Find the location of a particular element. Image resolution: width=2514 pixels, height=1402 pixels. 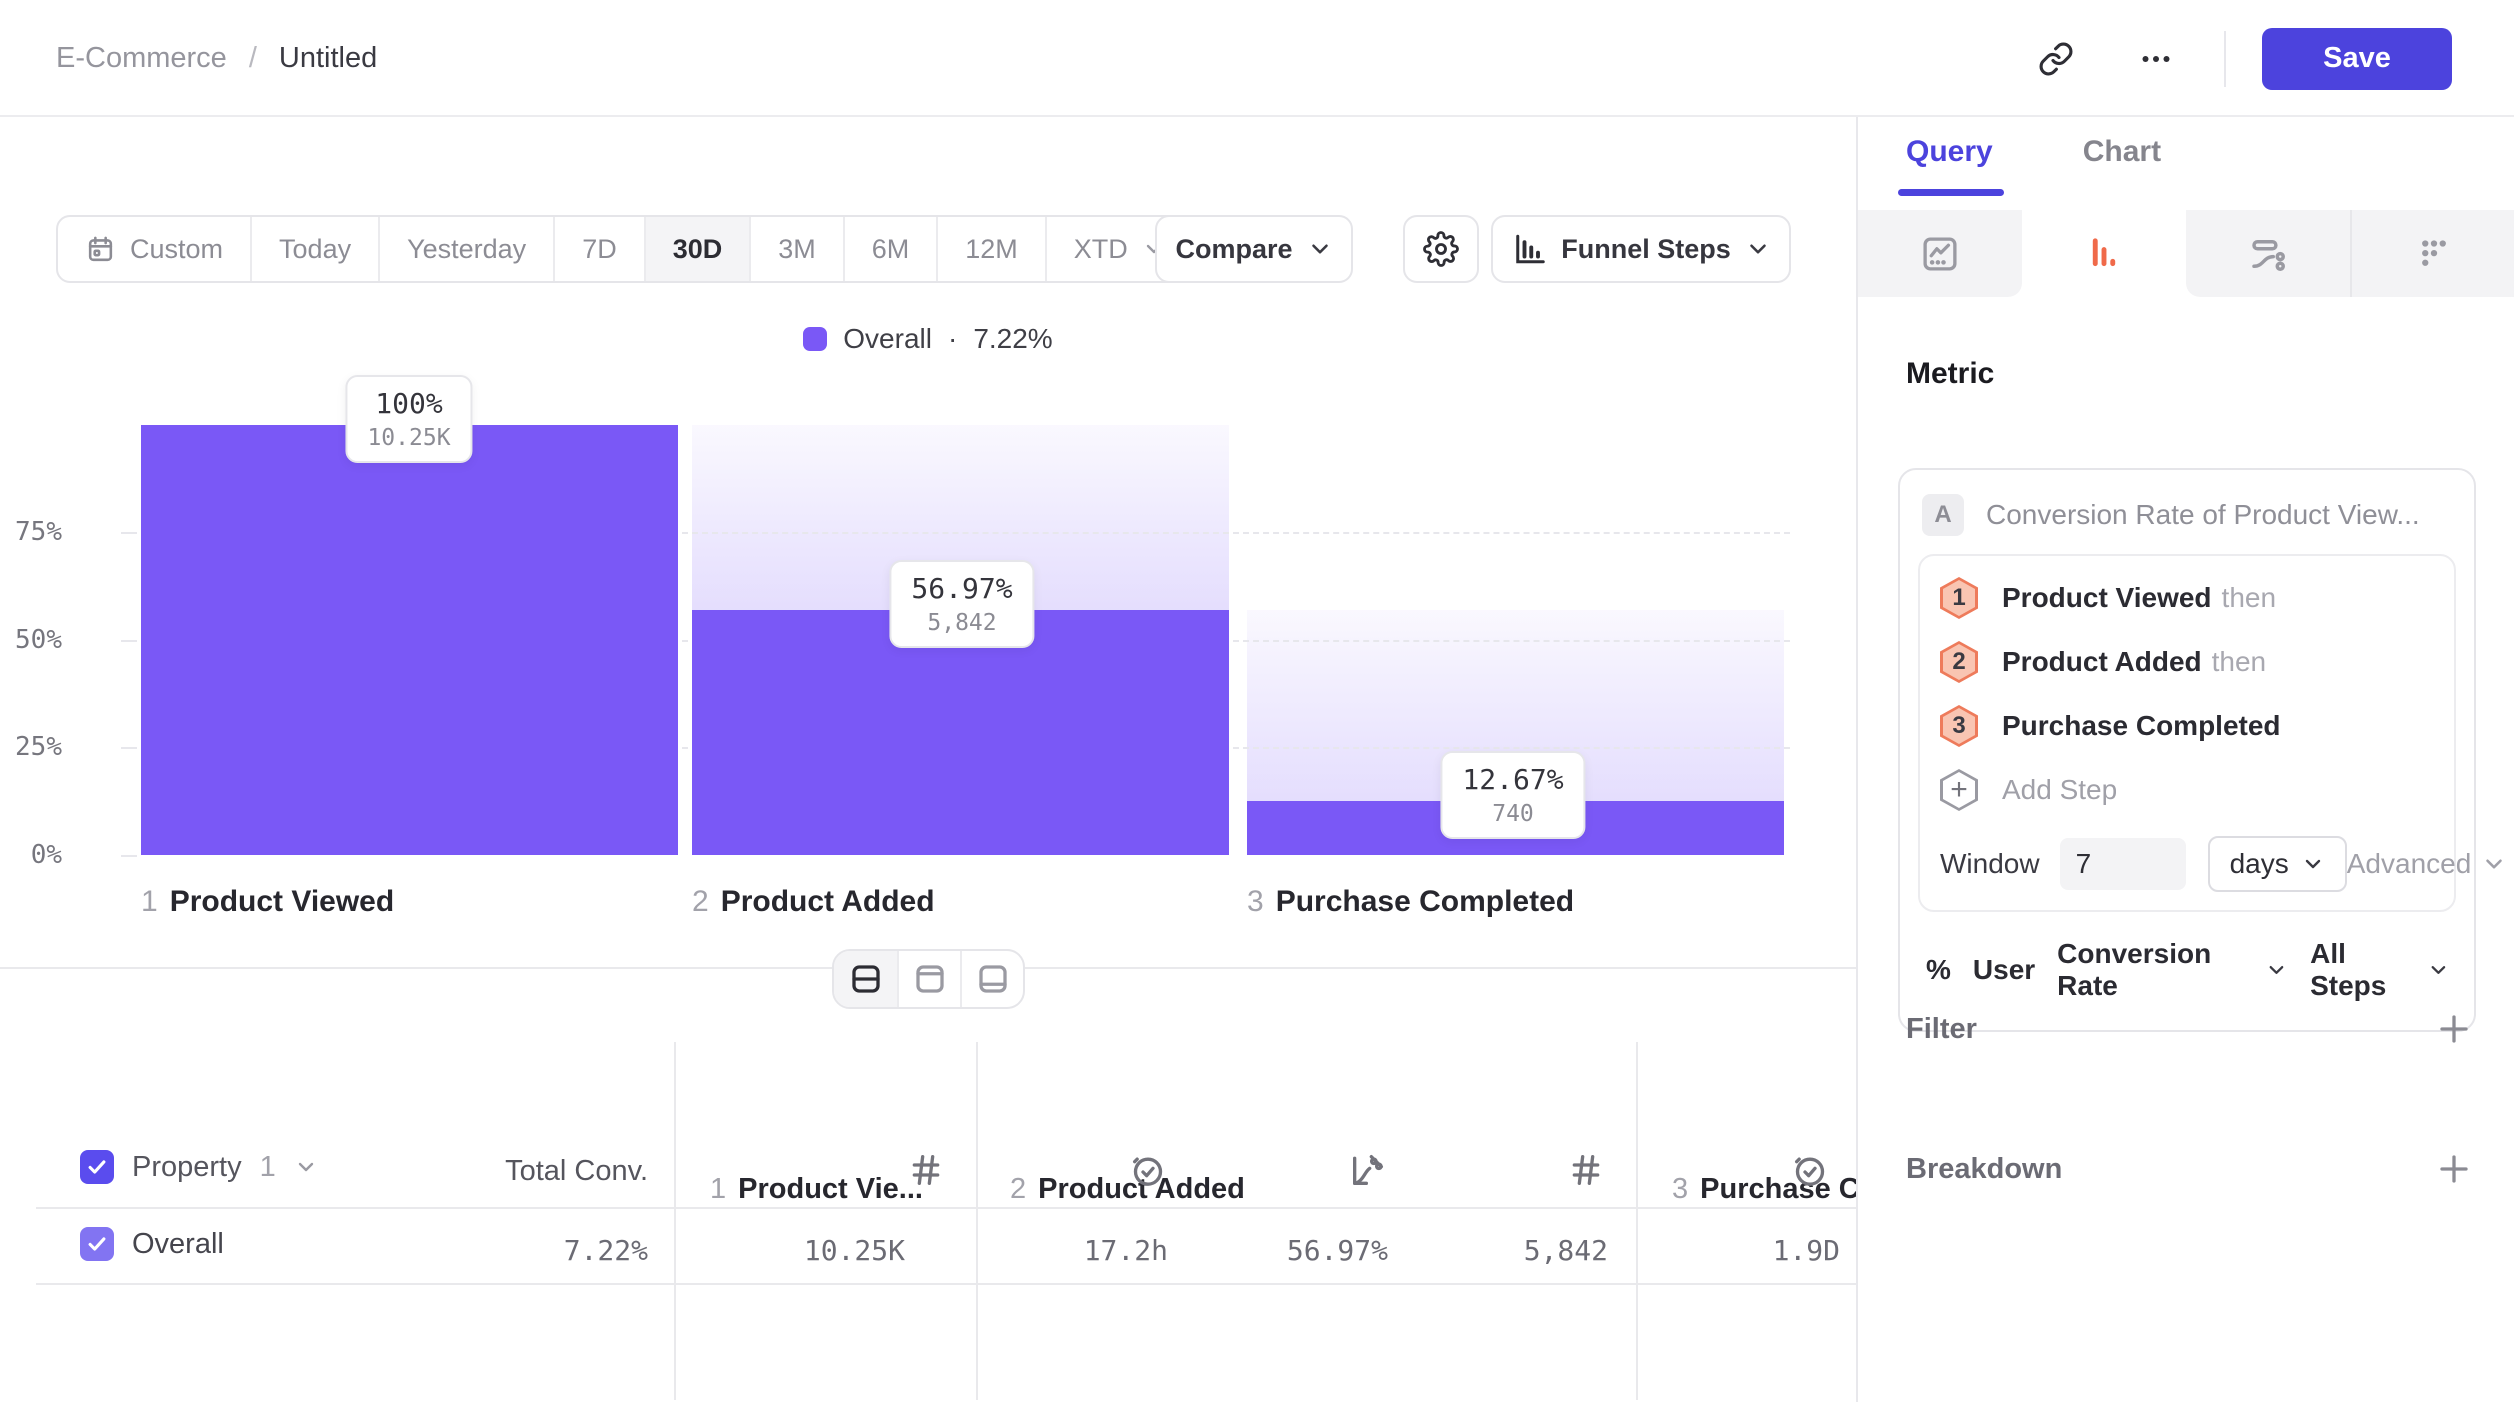

advanced-toggle: Advanced is located at coordinates (2427, 864).